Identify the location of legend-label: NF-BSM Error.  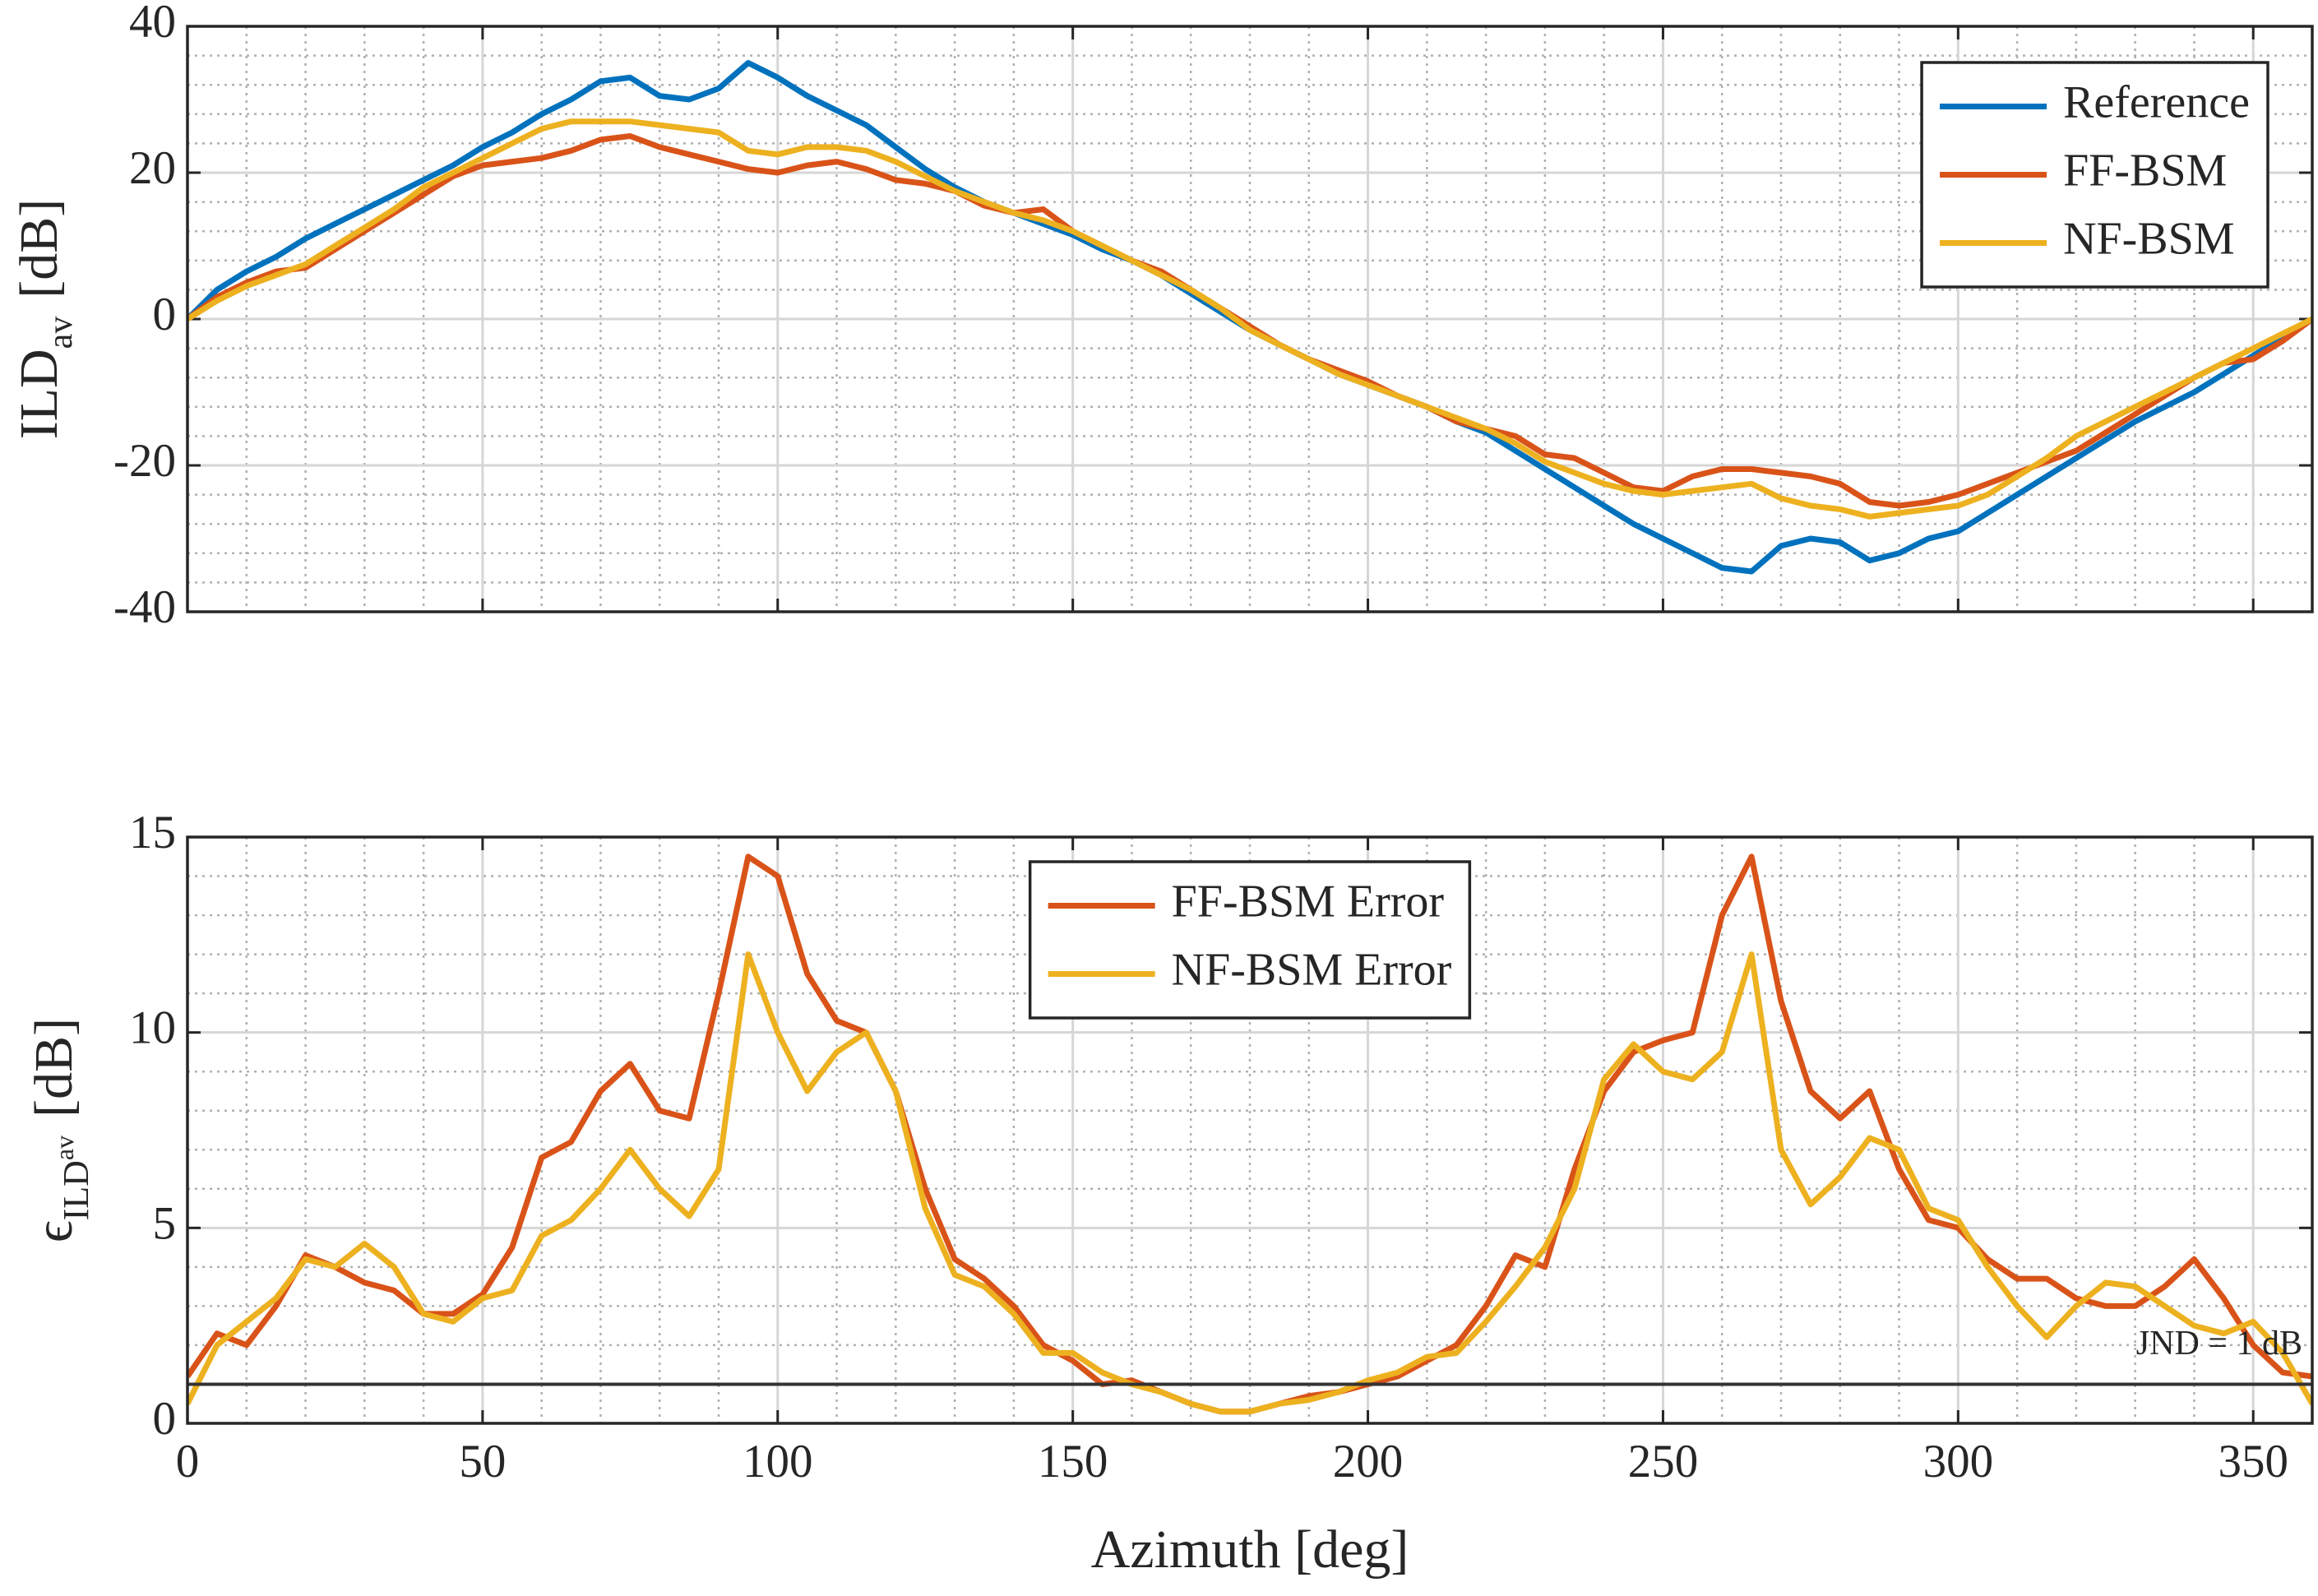
(1312, 970).